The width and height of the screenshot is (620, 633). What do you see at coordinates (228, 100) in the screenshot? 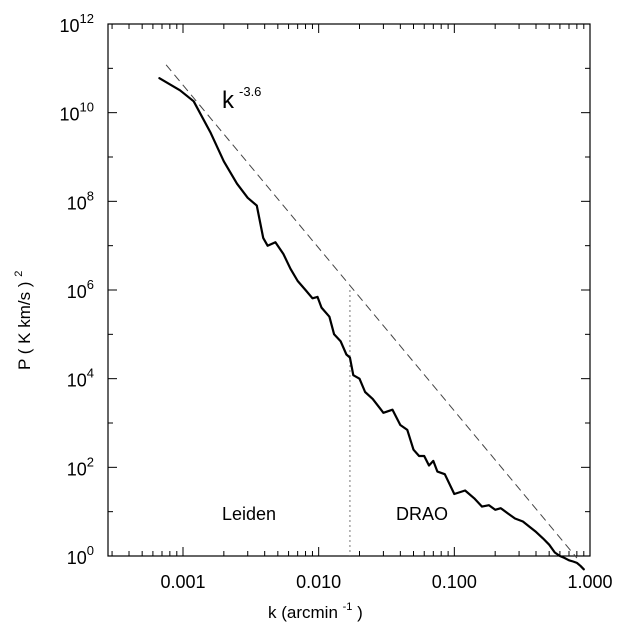
I see `power-law-base: k` at bounding box center [228, 100].